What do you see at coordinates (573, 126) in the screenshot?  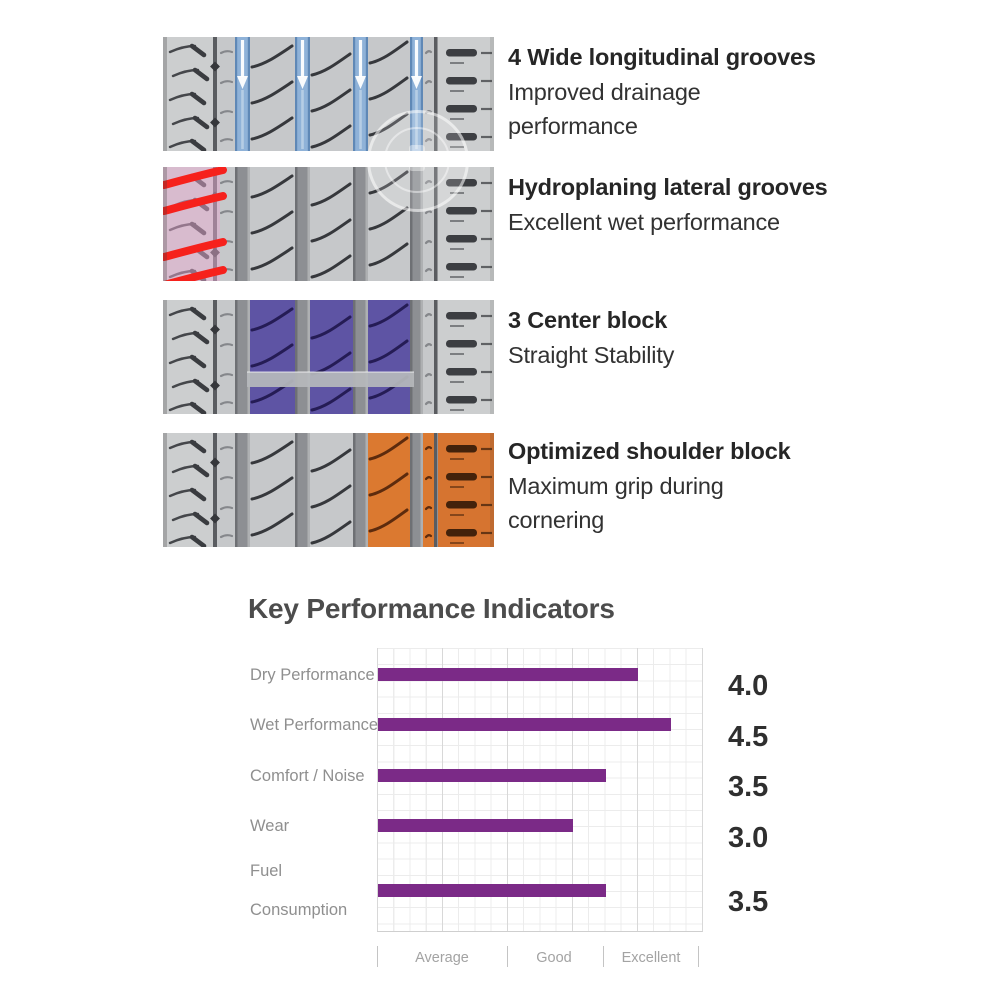 I see `feature-description-line: performance` at bounding box center [573, 126].